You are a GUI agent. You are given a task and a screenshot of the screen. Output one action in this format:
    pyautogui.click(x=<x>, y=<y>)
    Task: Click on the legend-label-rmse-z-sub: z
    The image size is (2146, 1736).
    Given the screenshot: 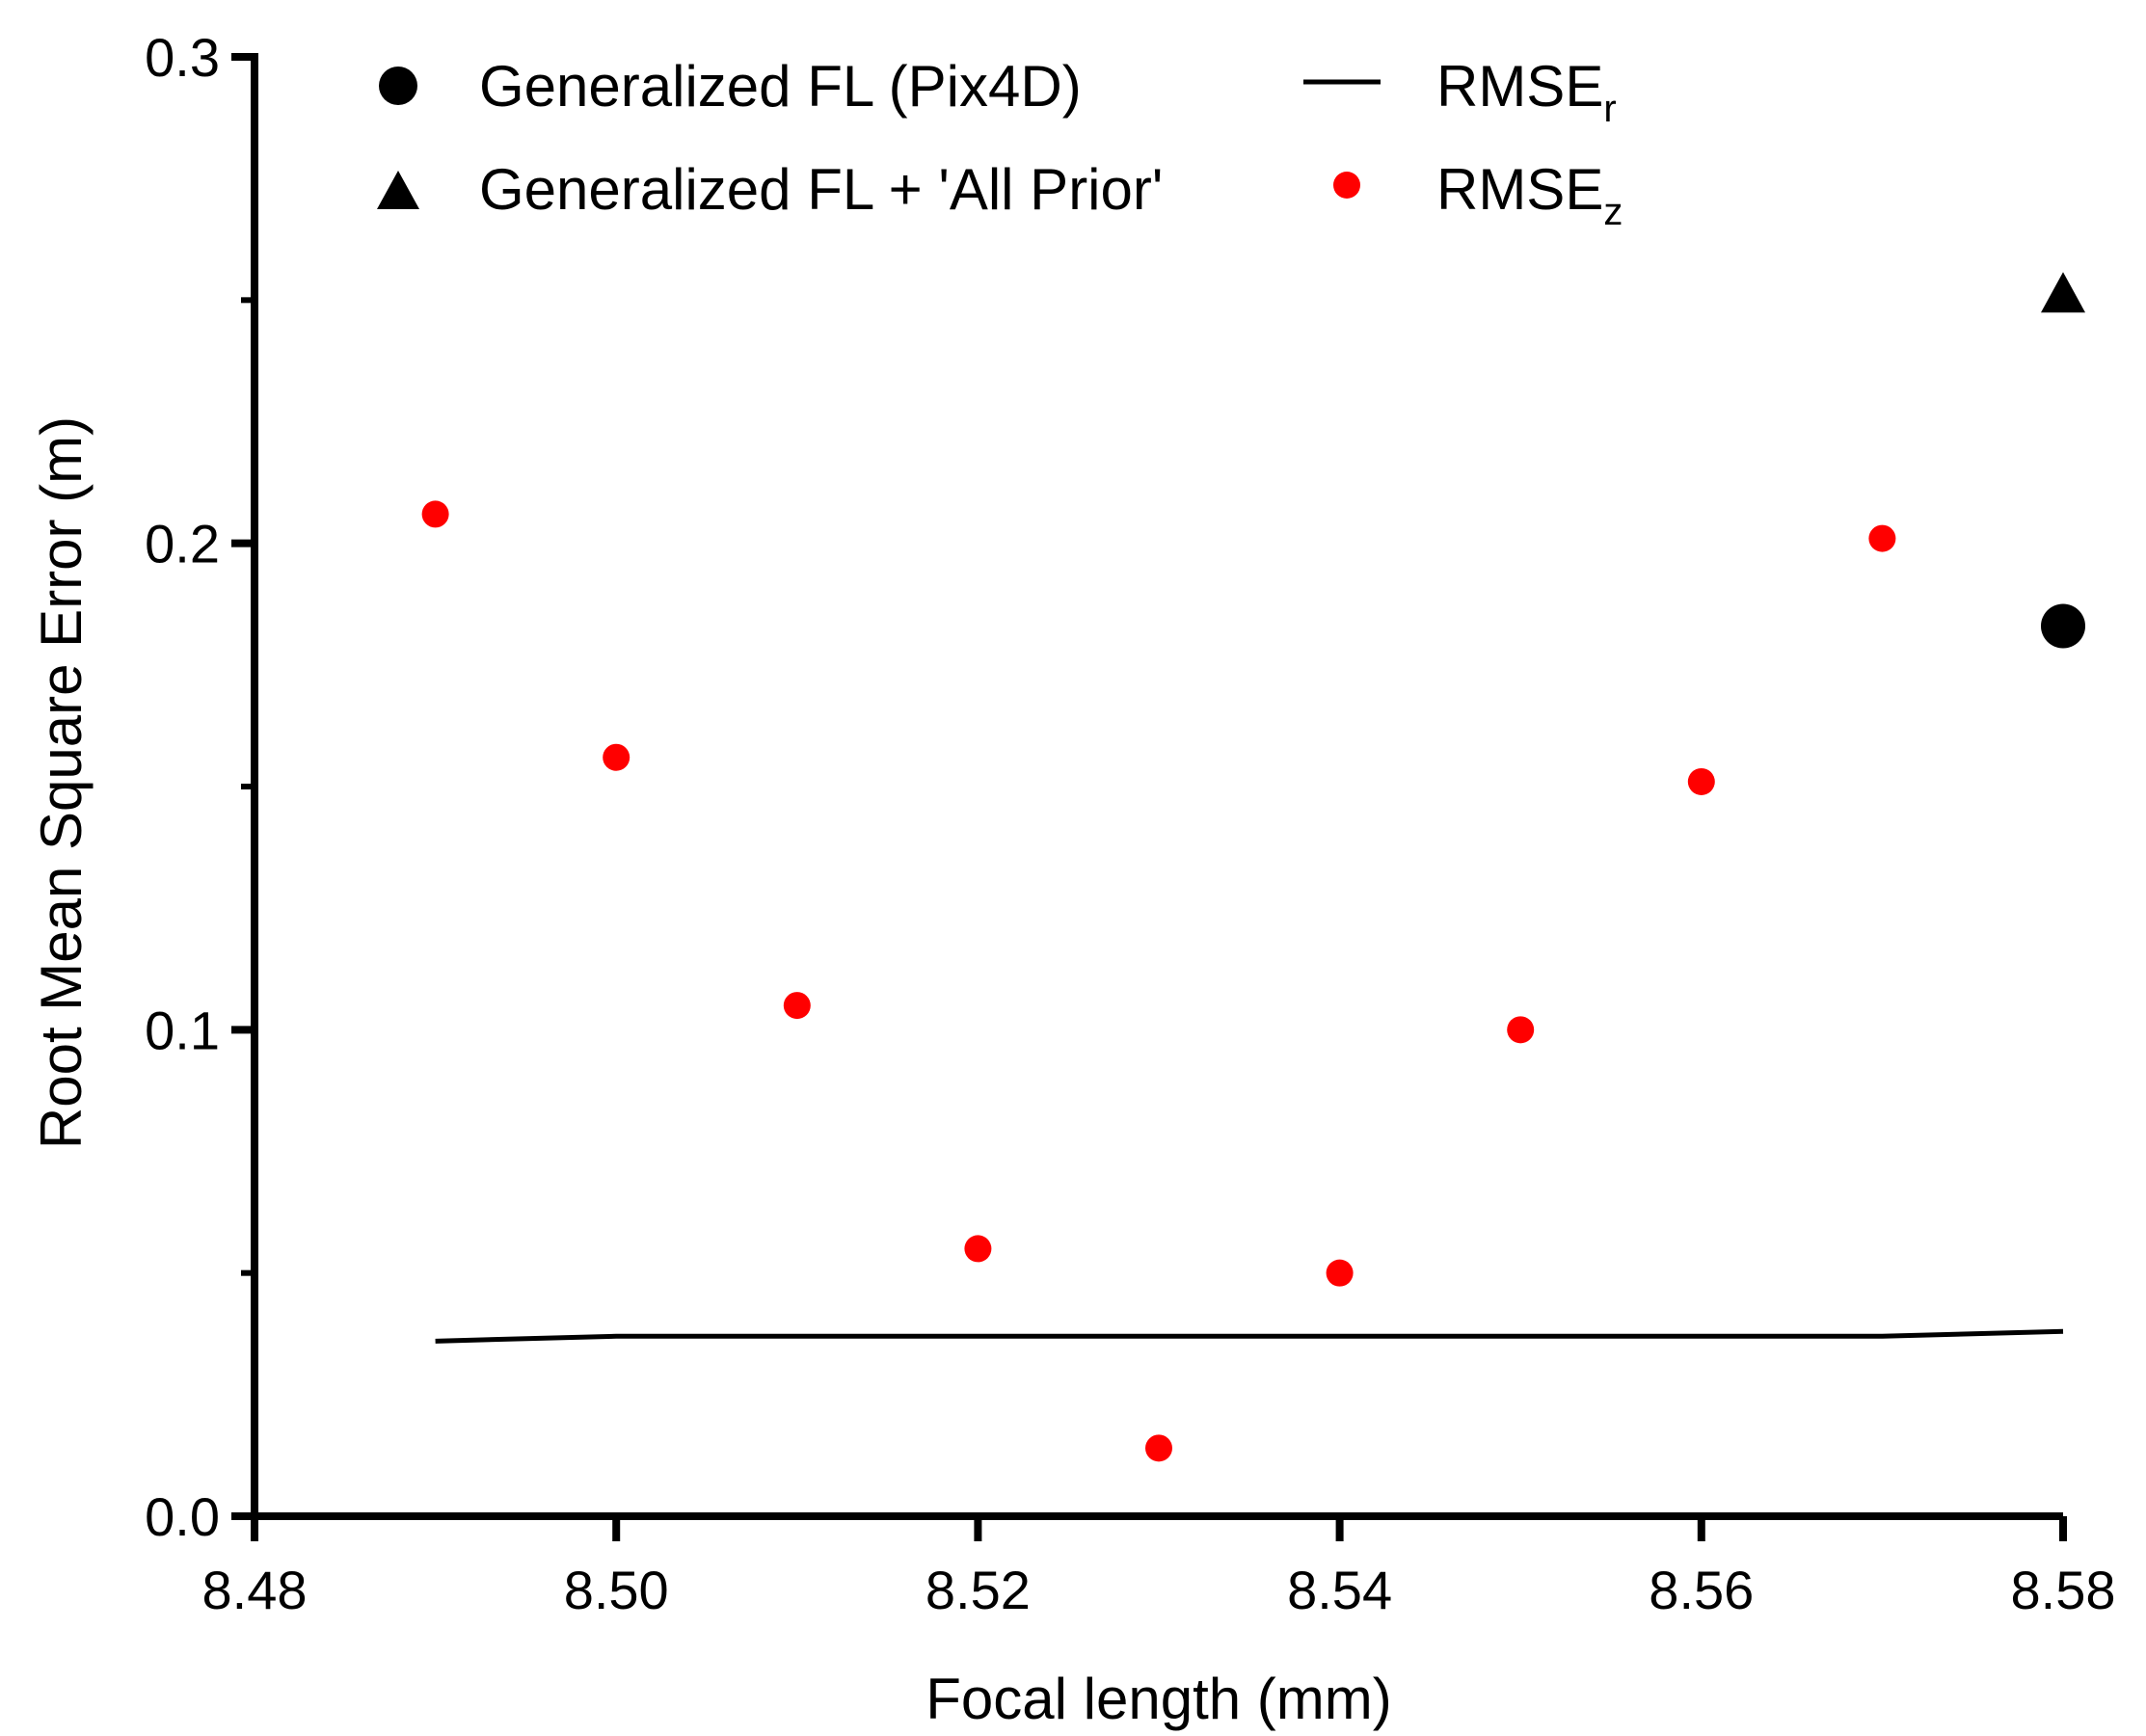 What is the action you would take?
    pyautogui.click(x=1613, y=212)
    